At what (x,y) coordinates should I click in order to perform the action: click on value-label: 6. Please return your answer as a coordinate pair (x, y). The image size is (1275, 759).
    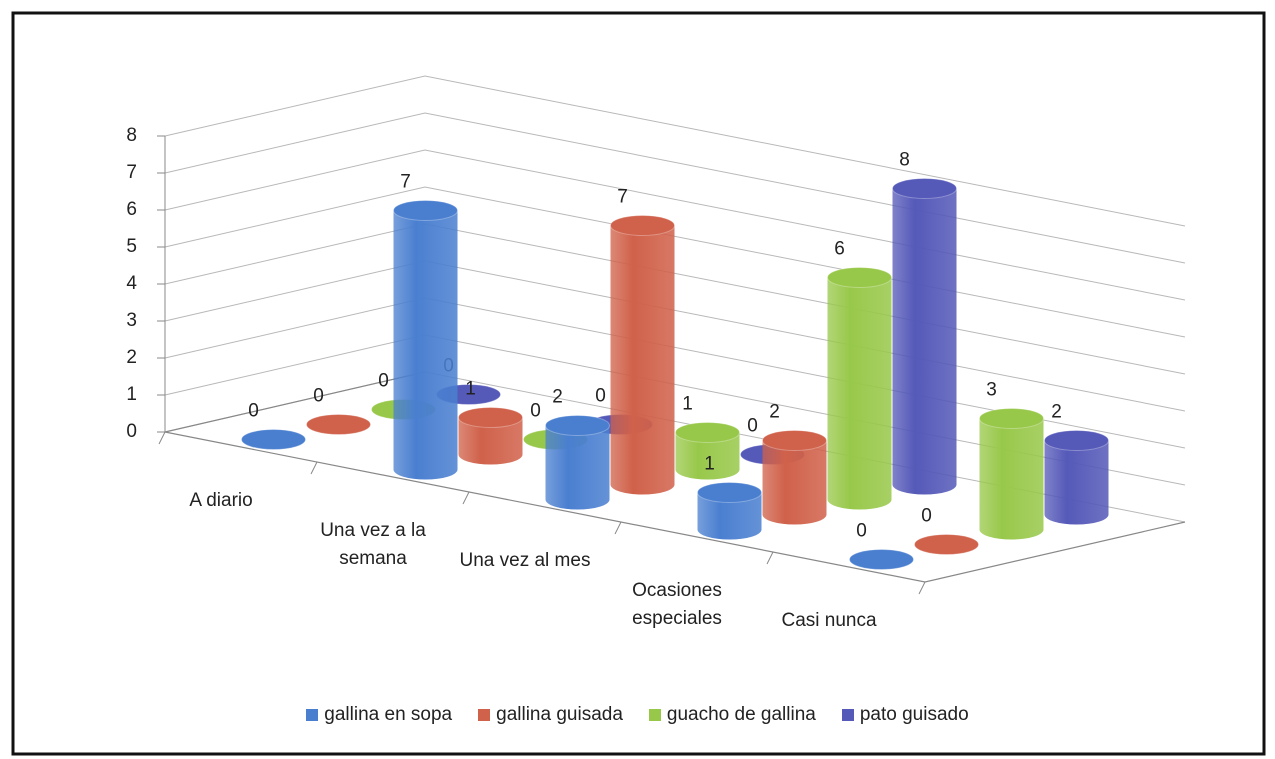
    Looking at the image, I should click on (839, 249).